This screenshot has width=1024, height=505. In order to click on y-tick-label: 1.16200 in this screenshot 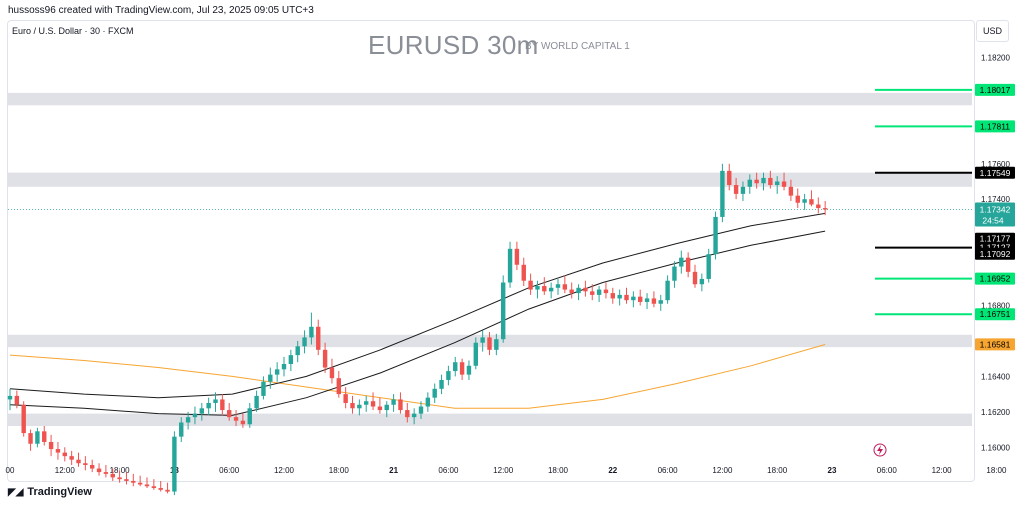, I will do `click(995, 412)`.